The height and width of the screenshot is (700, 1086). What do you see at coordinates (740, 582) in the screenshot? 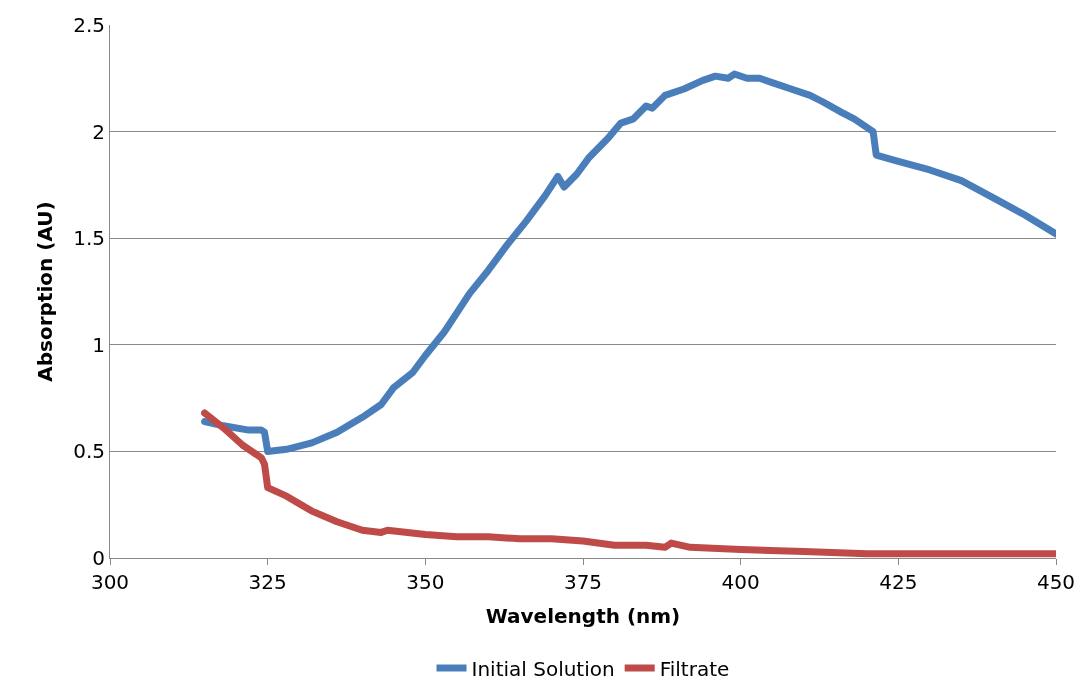
I see `x-tick-label: 400` at bounding box center [740, 582].